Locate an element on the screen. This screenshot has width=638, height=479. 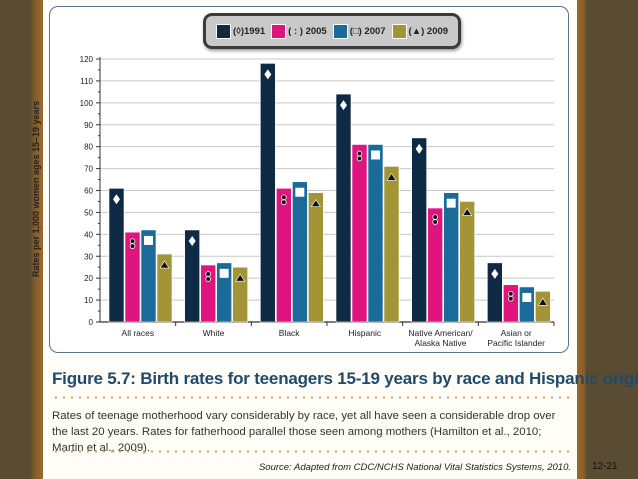
slide-right-border is located at coordinates (607, 239).